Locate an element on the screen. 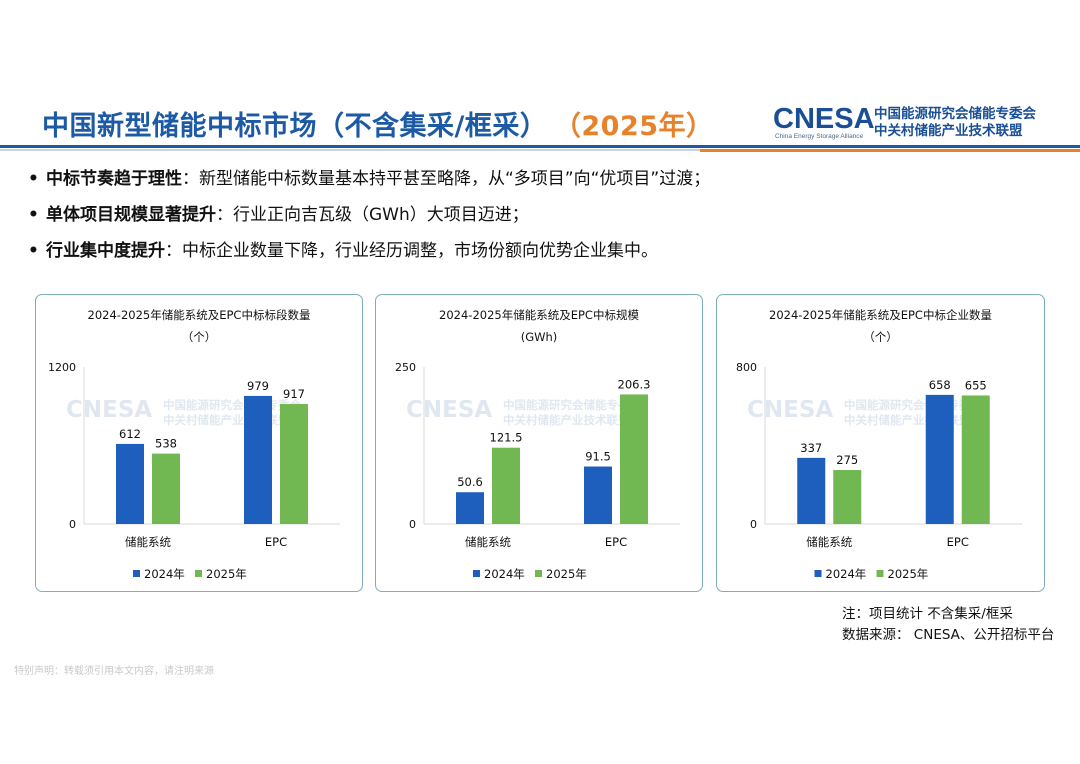  data-label: 50.6 is located at coordinates (470, 482).